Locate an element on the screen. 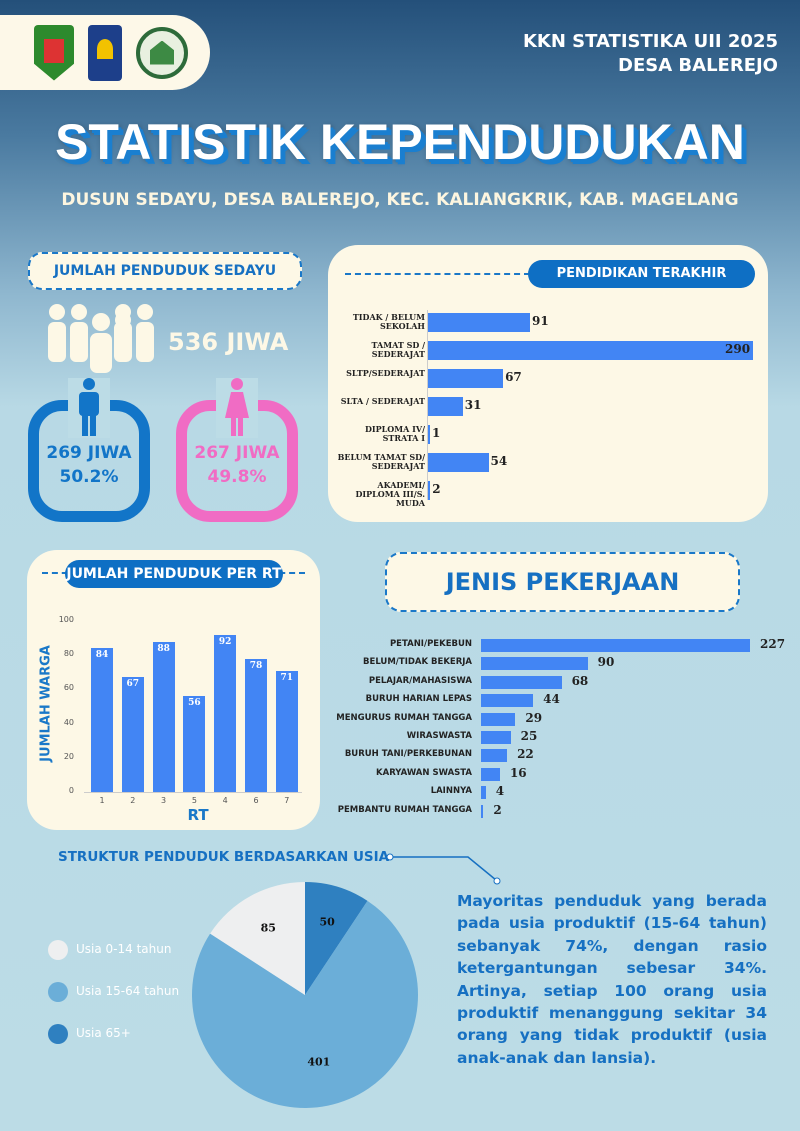 The width and height of the screenshot is (800, 1131). rt-x-tick: 3 is located at coordinates (164, 800).